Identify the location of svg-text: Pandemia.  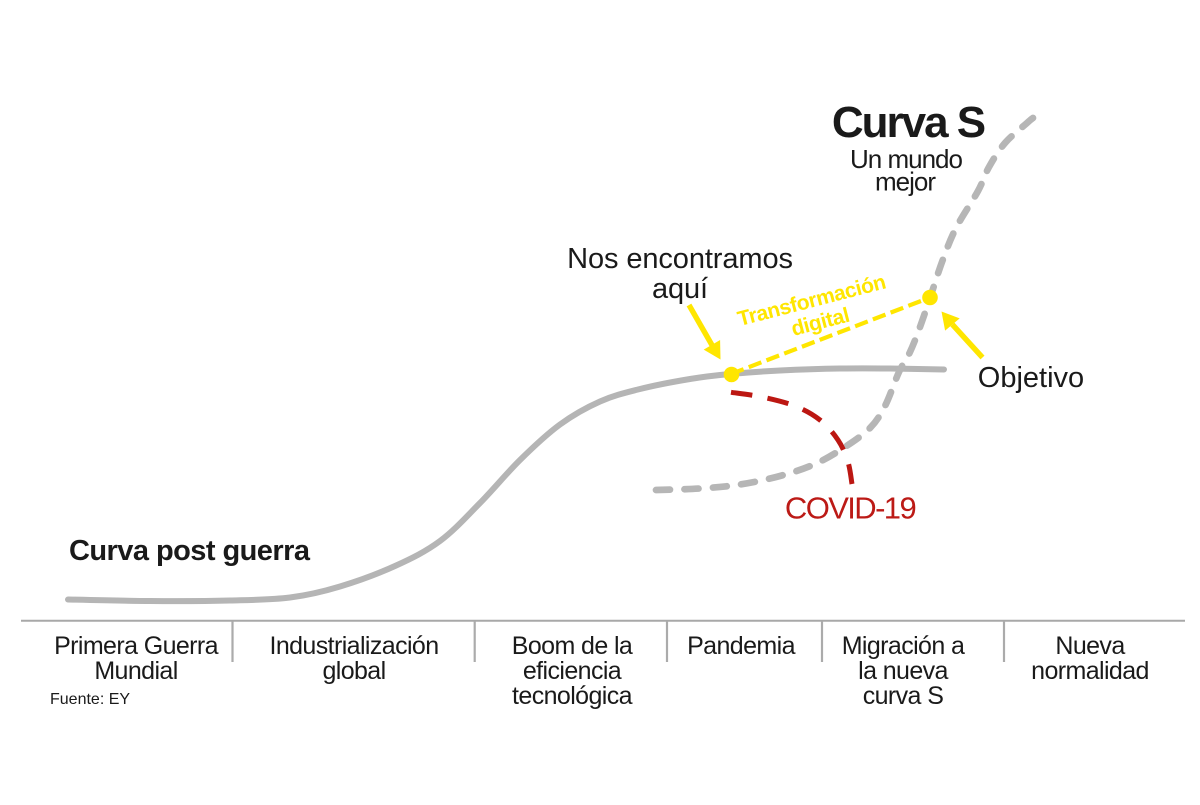
(741, 646).